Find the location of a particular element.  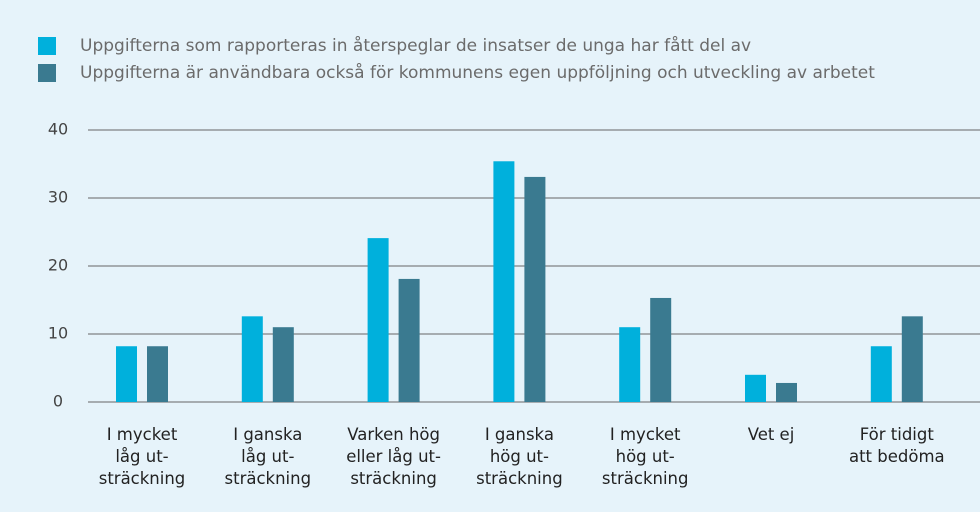

x-tick-label: I ganska låg ut- sträckning is located at coordinates (268, 456).